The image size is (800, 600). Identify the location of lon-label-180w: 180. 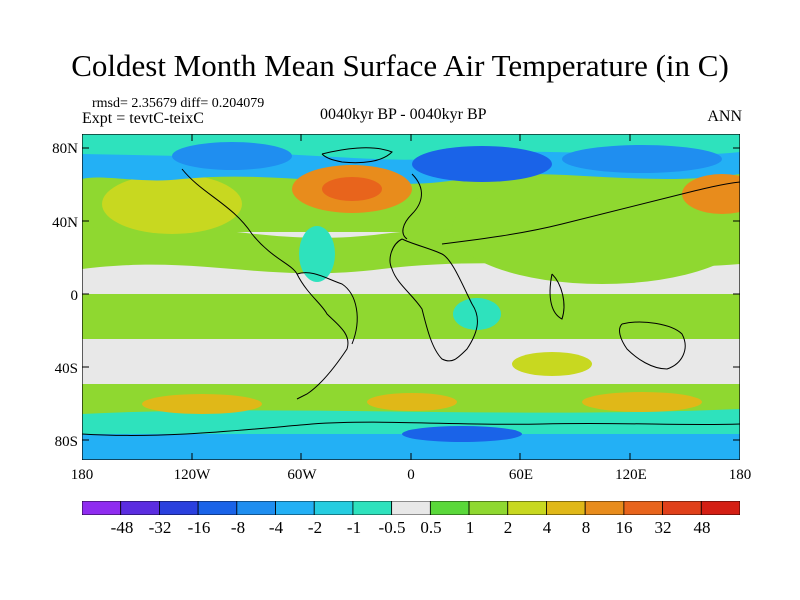
(82, 475).